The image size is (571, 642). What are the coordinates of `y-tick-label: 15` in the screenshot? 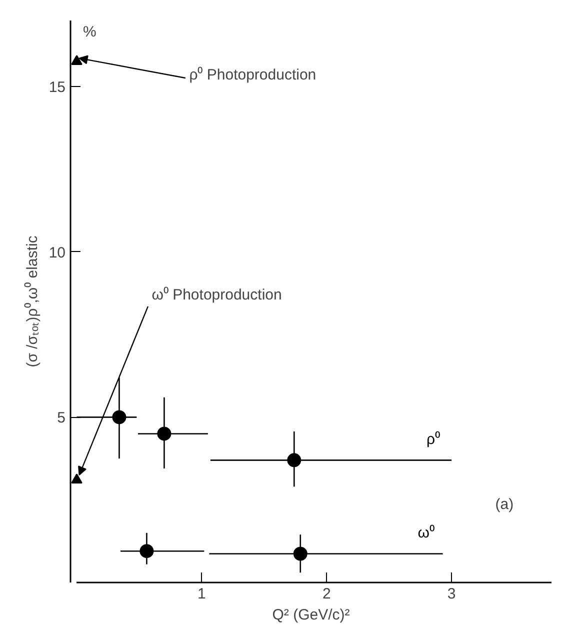 It's located at (57, 87).